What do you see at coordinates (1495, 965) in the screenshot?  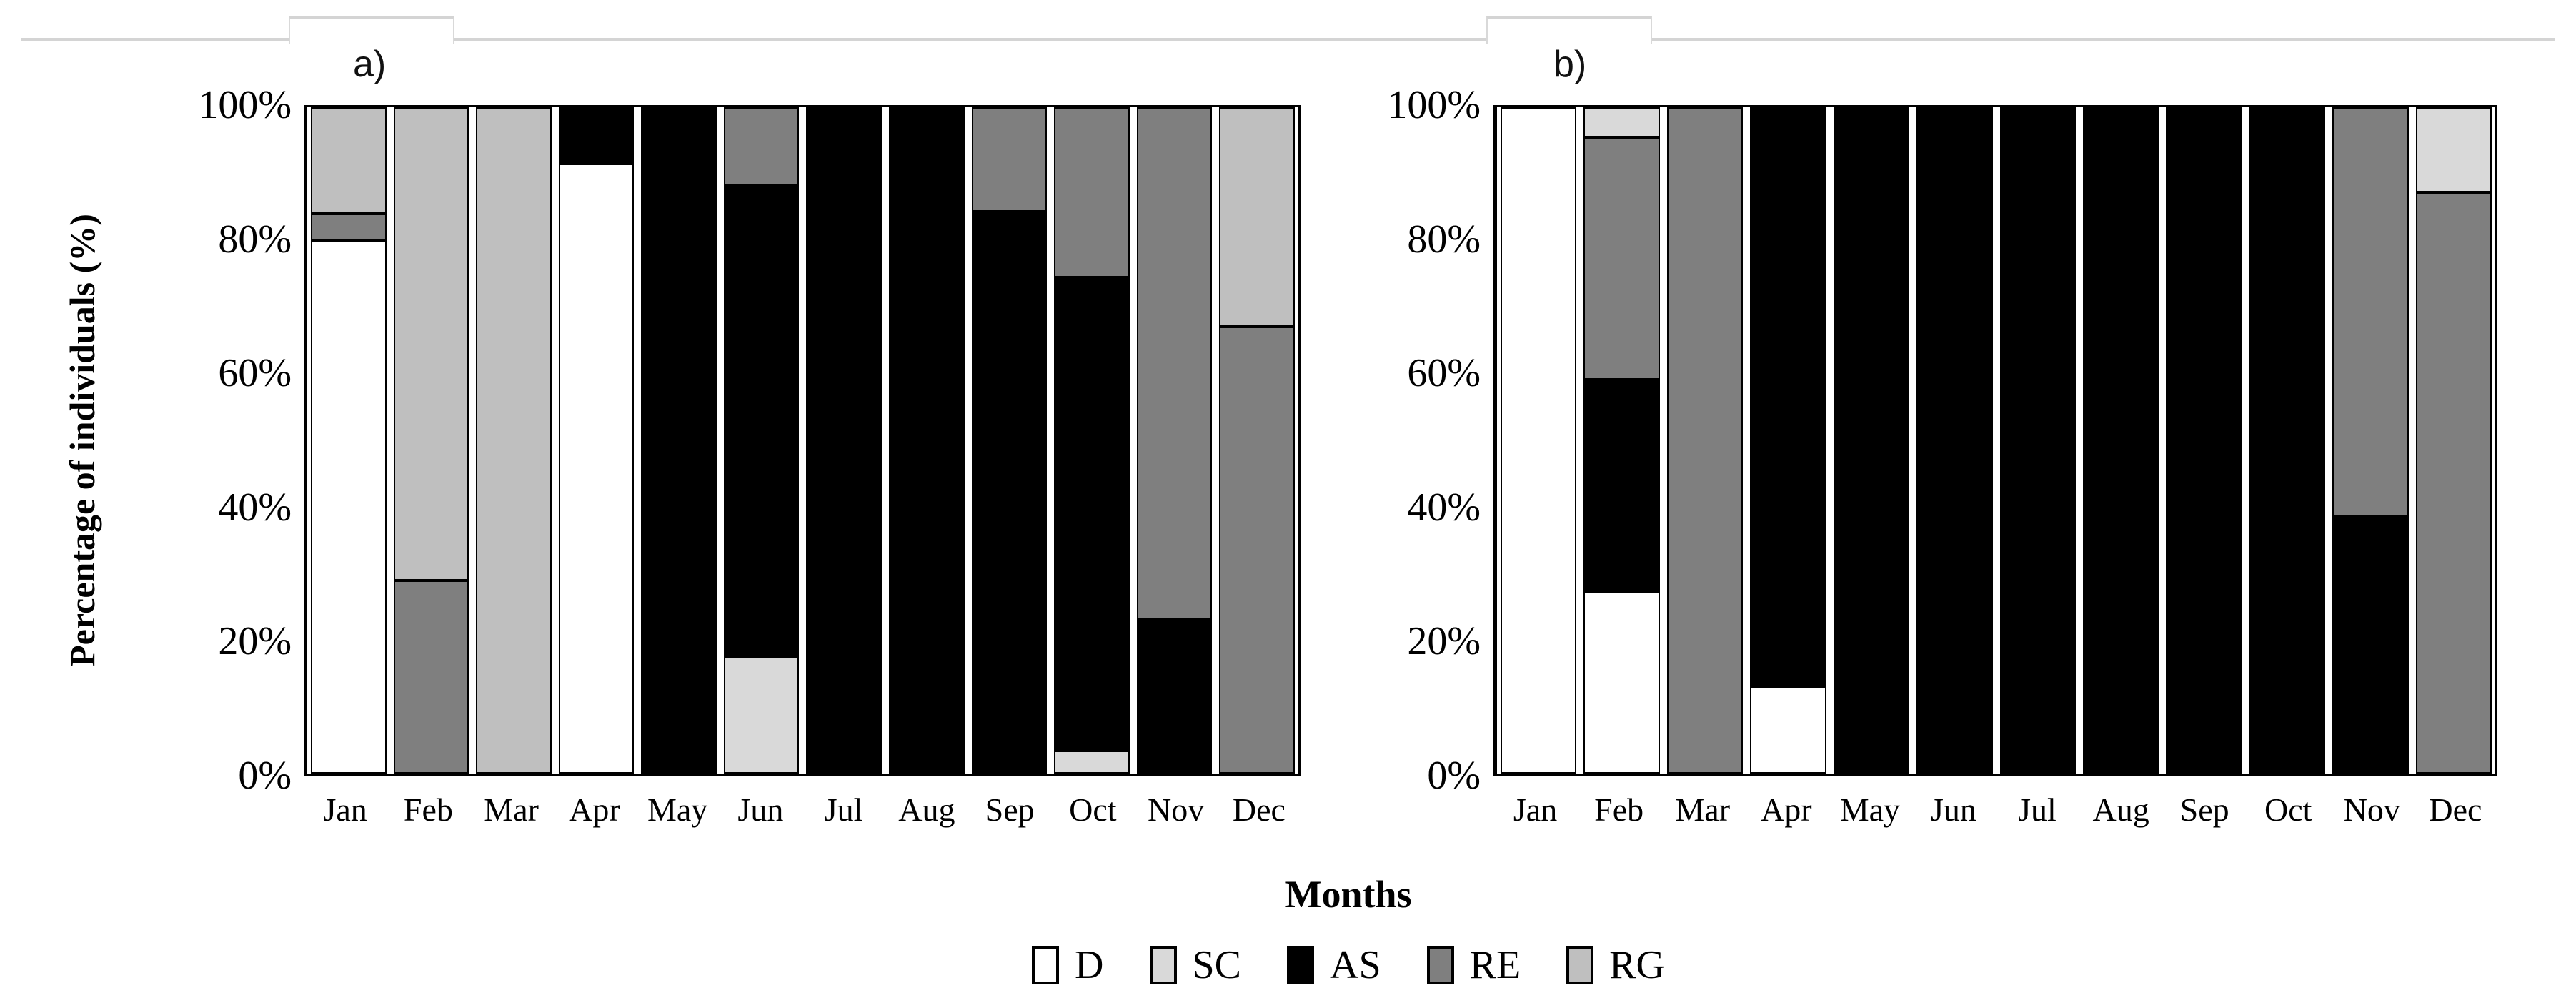 I see `legend-label: RE` at bounding box center [1495, 965].